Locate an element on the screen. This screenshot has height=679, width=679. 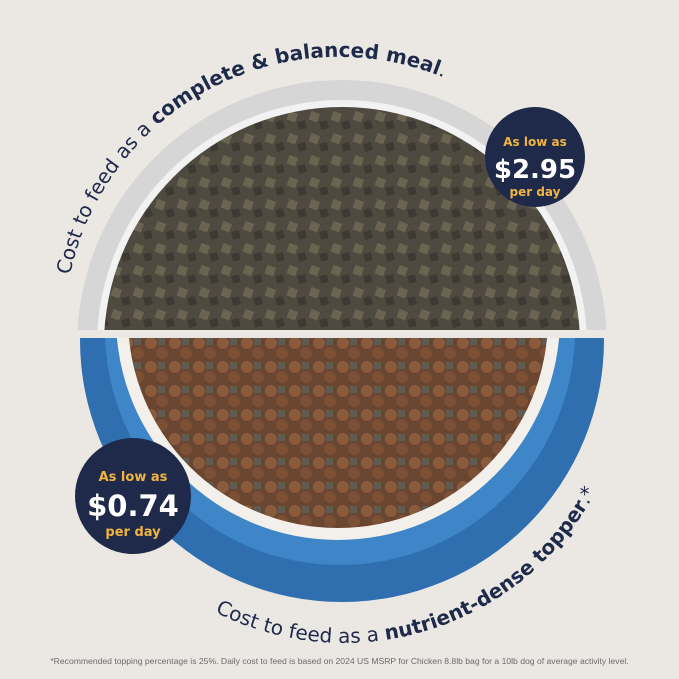
top-price-badge: As low as $2.95 per day is located at coordinates (535, 157).